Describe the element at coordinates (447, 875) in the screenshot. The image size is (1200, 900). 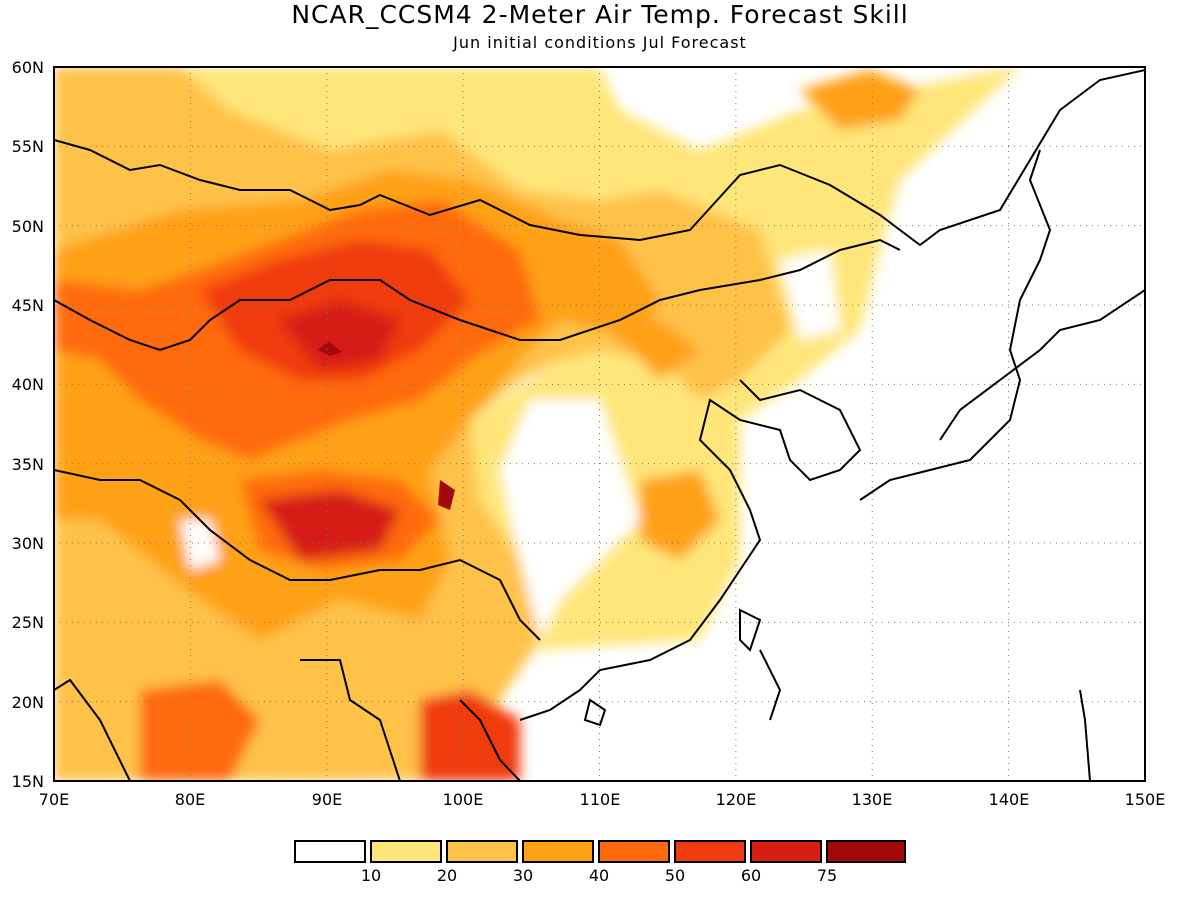
I see `colorbar-label: 20` at that location.